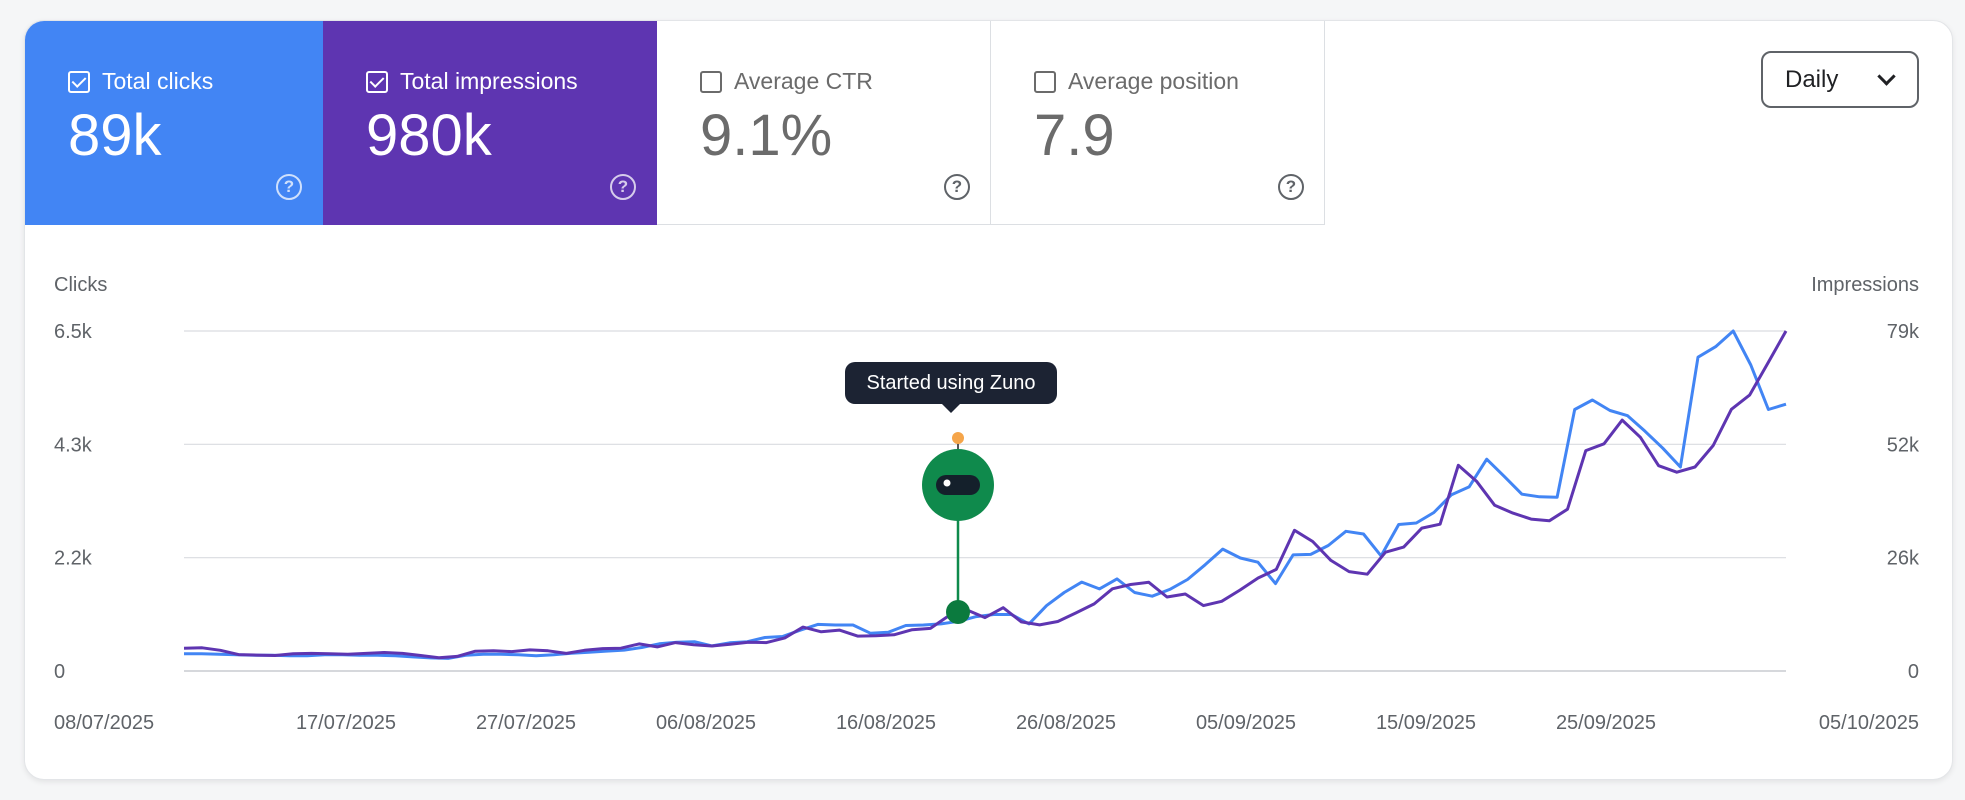 This screenshot has height=800, width=1965. Describe the element at coordinates (1426, 723) in the screenshot. I see `x-tick-label: 15/09/2025` at that location.